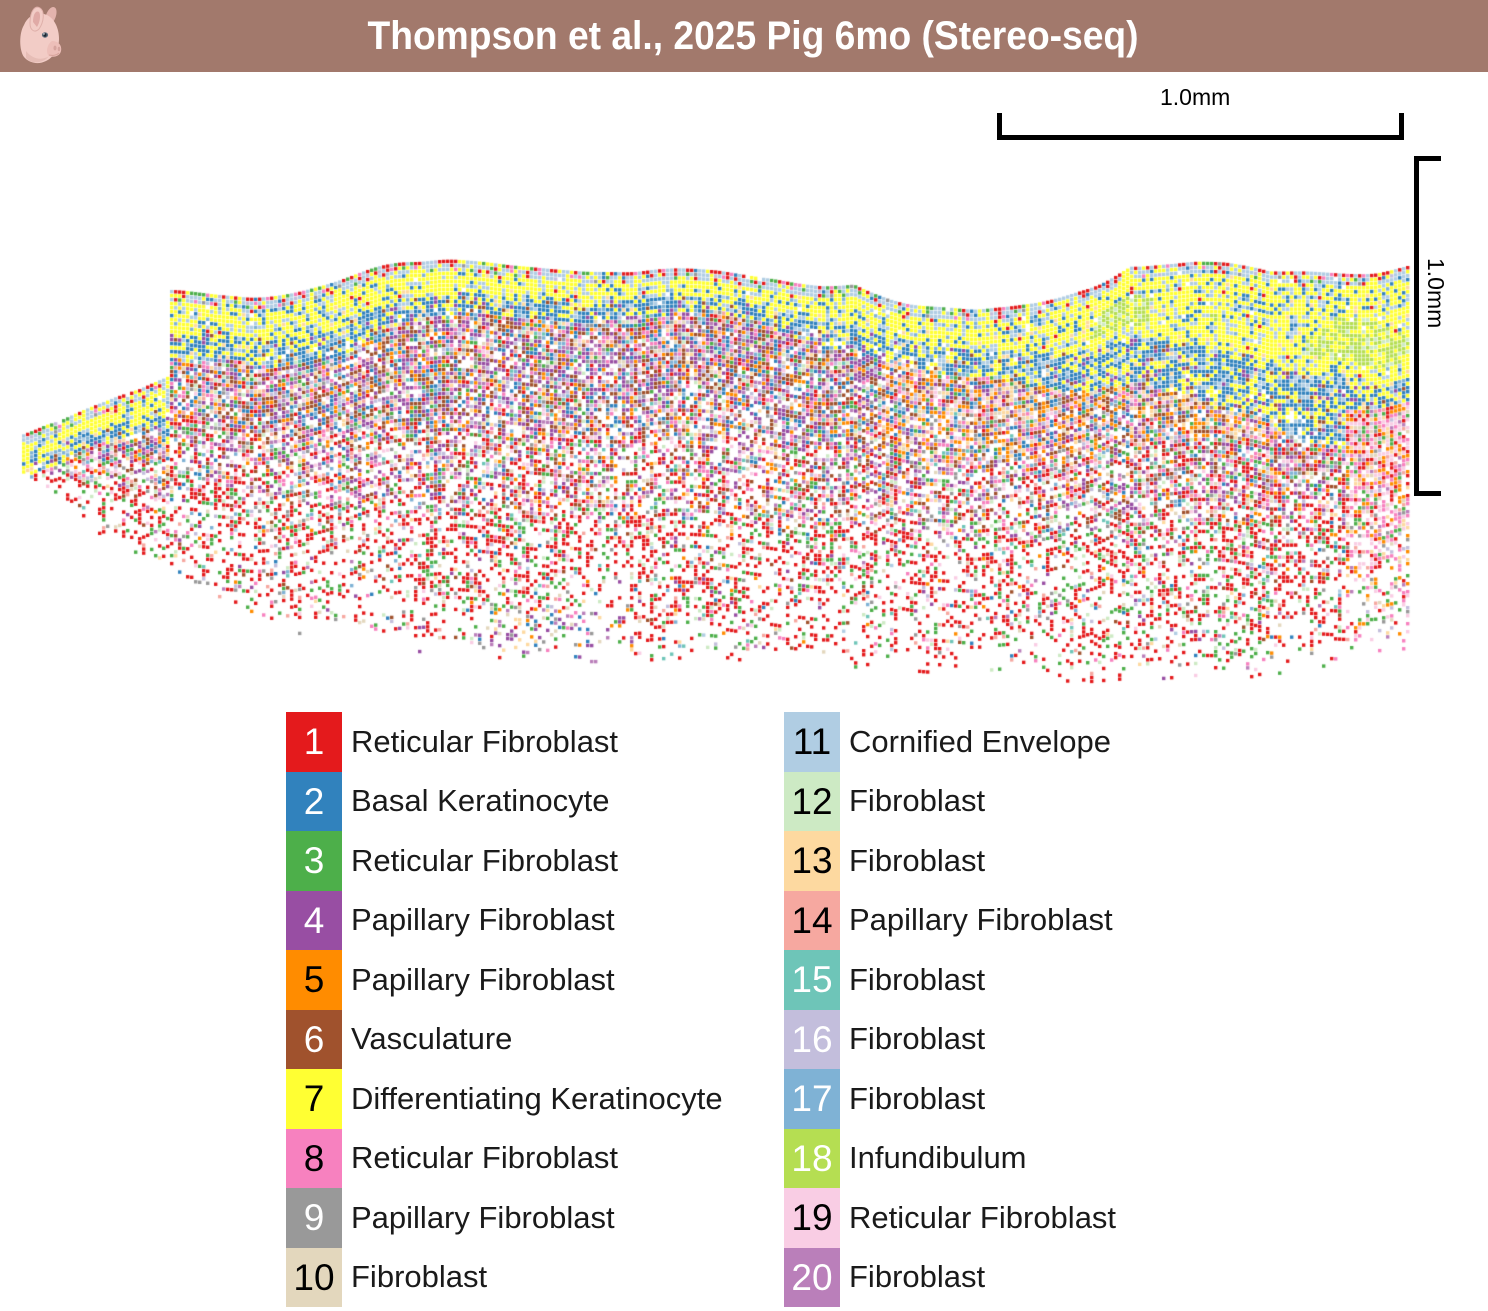 The height and width of the screenshot is (1311, 1488). Describe the element at coordinates (812, 742) in the screenshot. I see `legend-swatch-11: 11` at that location.